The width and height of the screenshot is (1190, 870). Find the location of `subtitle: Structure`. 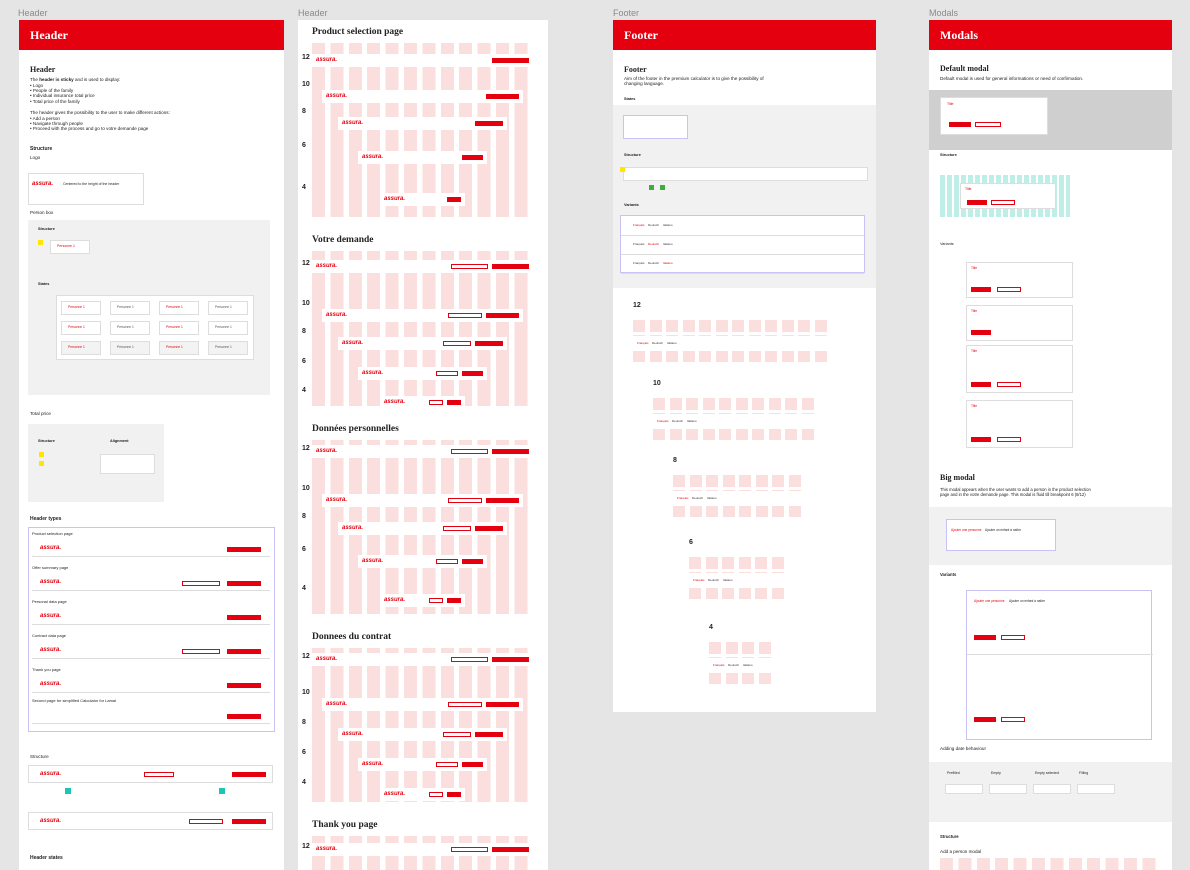

subtitle: Structure is located at coordinates (46, 441).